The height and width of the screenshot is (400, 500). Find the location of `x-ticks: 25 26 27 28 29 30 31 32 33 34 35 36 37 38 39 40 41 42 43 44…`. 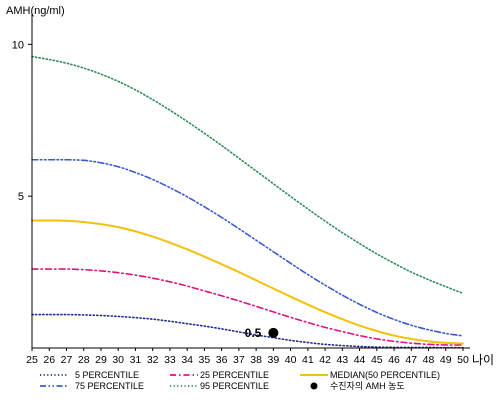

x-ticks: 25 26 27 28 29 30 31 32 33 34 35 36 37 38 39 40 41 42 43 44… is located at coordinates (247, 357).